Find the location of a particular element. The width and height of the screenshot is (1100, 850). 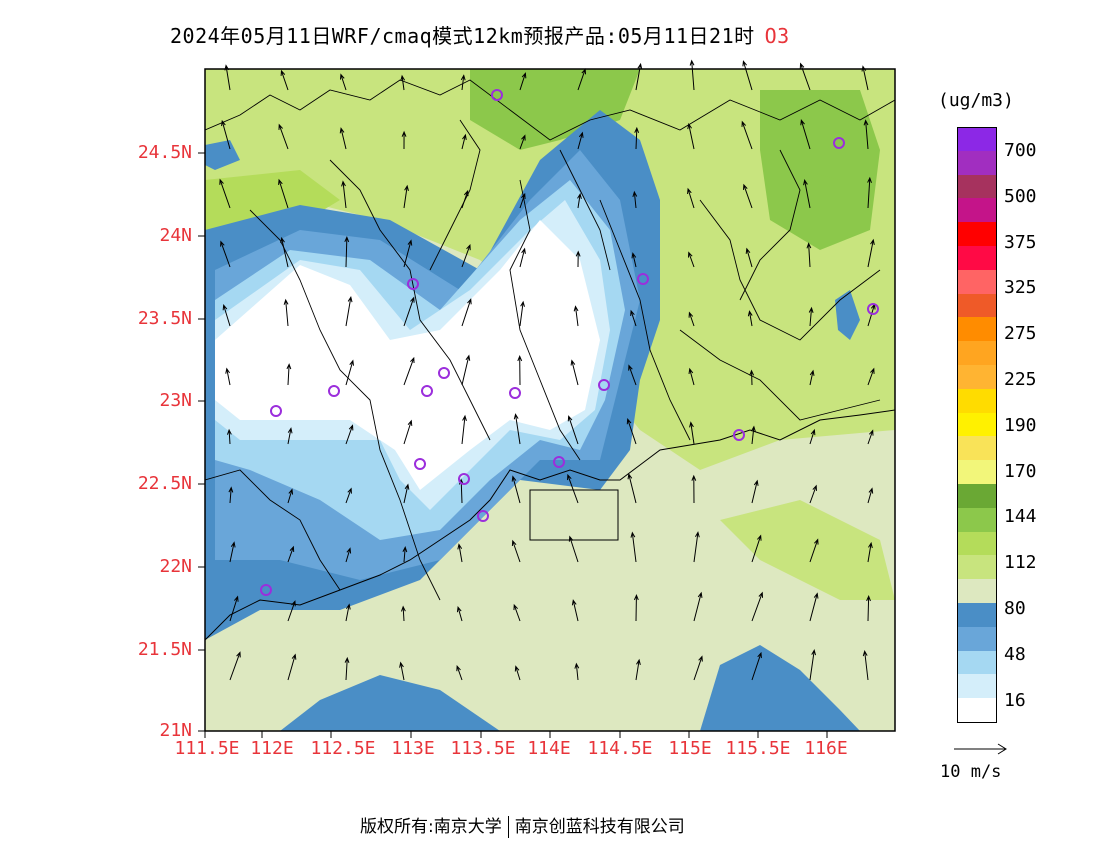

legend-label: 375 is located at coordinates (1020, 242).